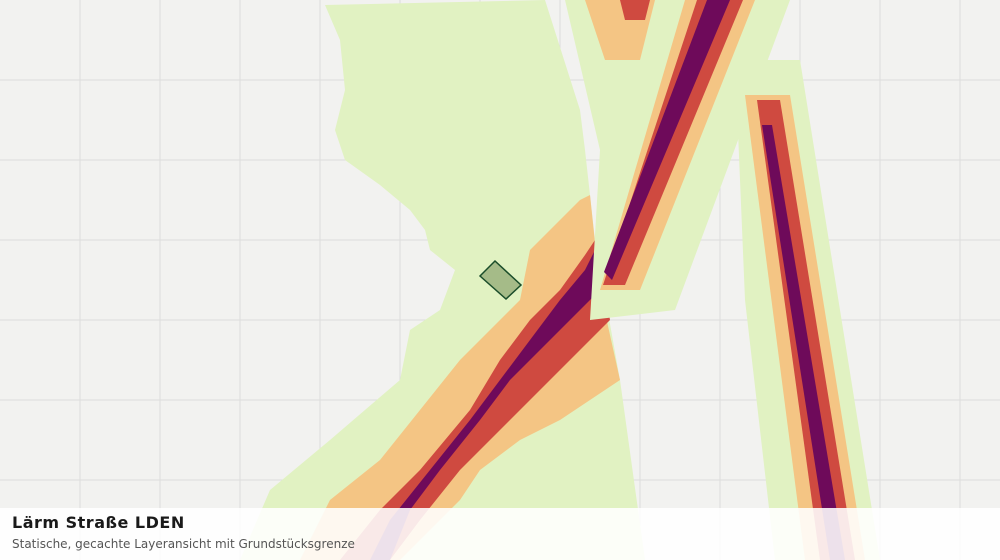 The image size is (1000, 560). Describe the element at coordinates (635, 10) in the screenshot. I see `noise-zone-high` at that location.